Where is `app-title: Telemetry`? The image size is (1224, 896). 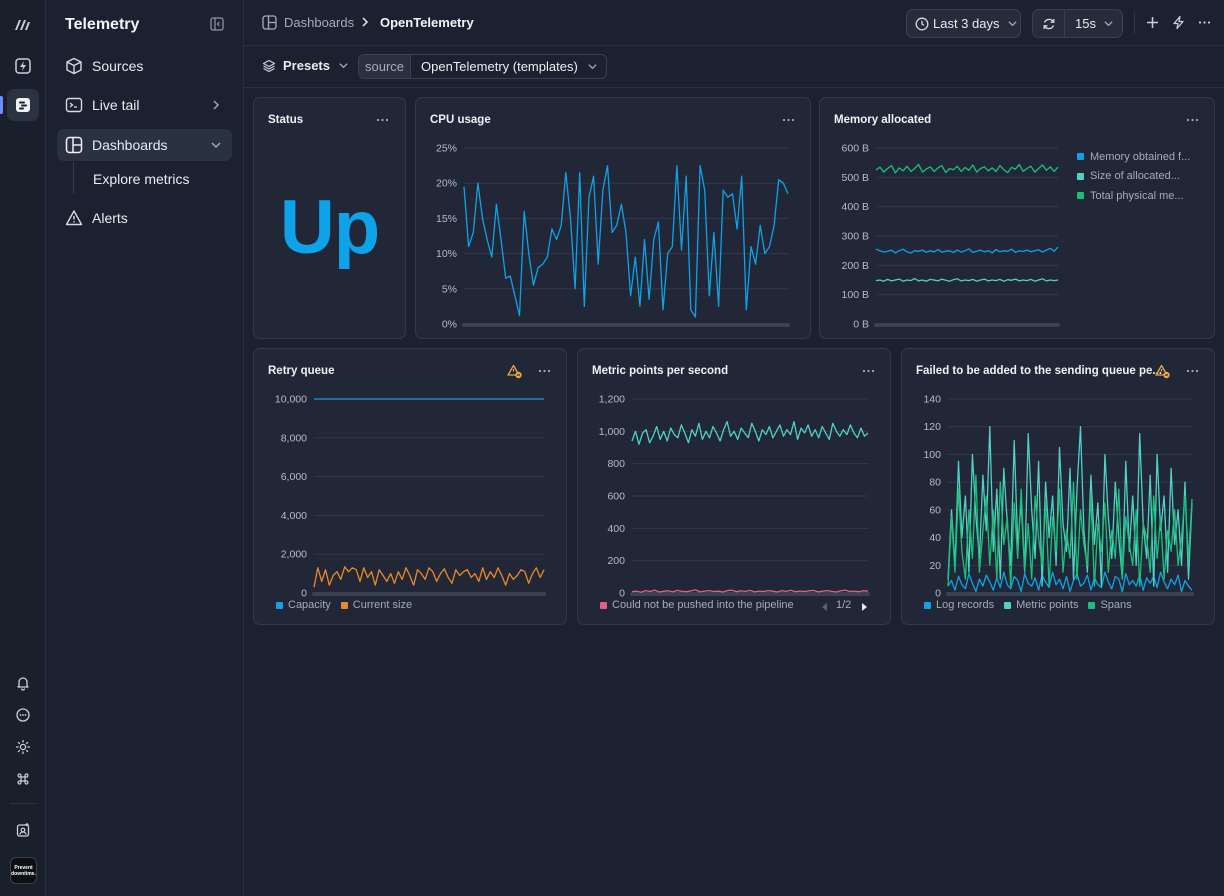
app-title: Telemetry is located at coordinates (102, 24).